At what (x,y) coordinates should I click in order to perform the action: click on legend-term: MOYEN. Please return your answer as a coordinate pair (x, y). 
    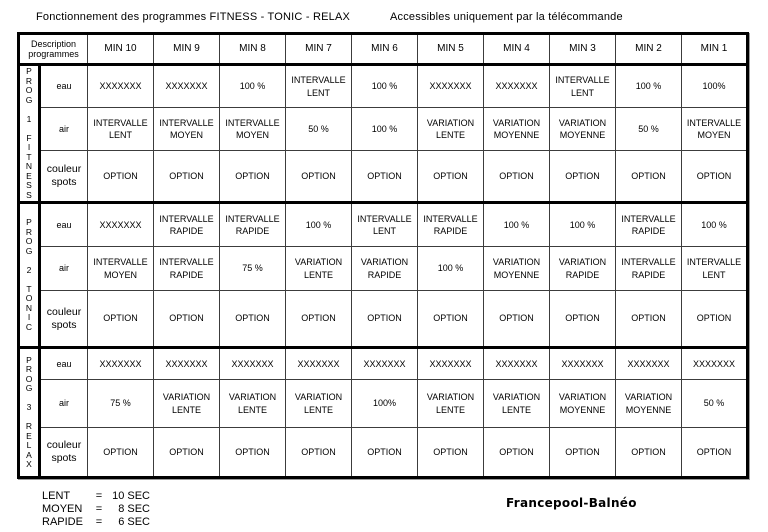
    Looking at the image, I should click on (62, 509).